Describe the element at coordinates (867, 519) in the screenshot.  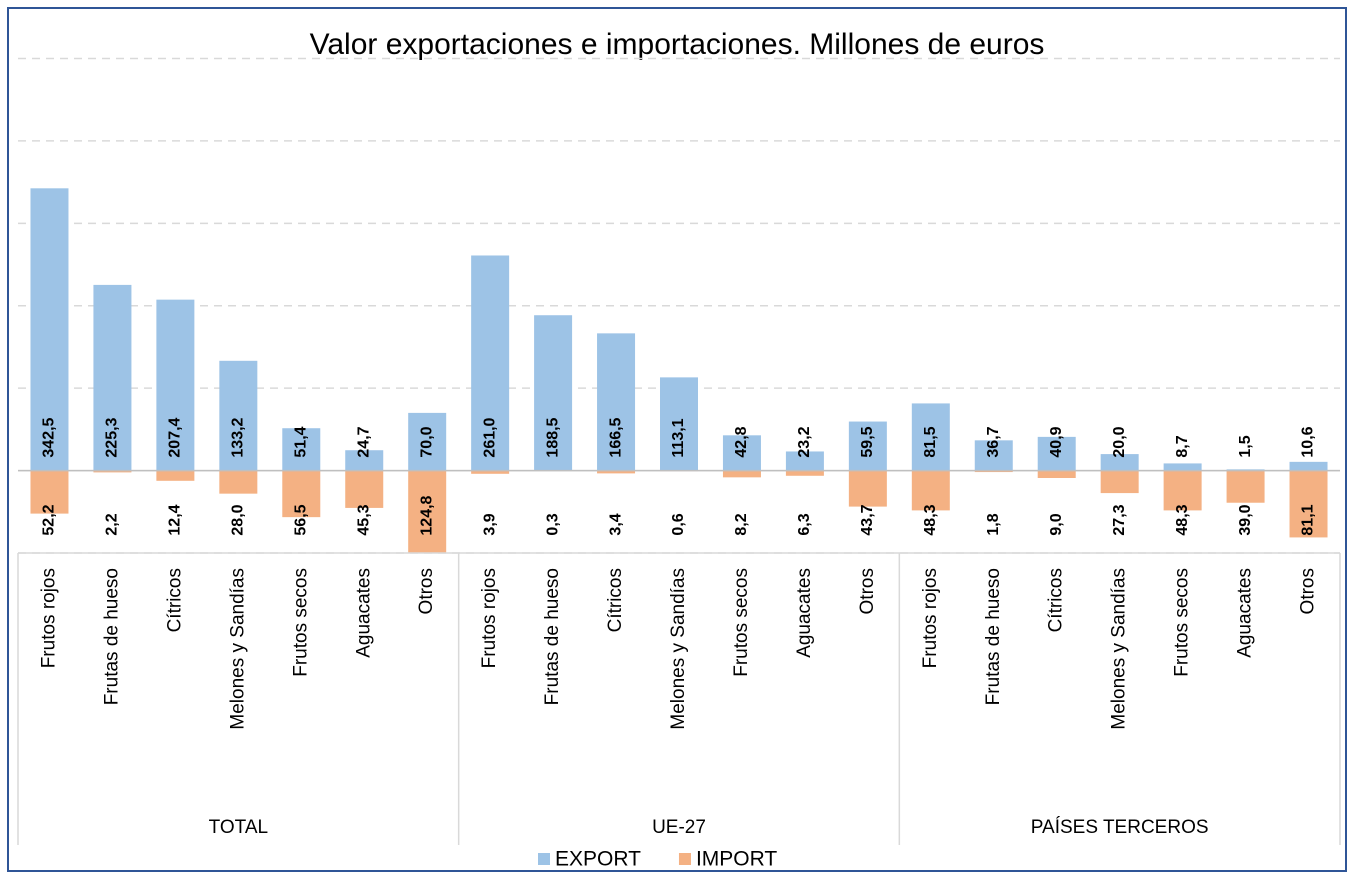
I see `value-label: 43,7` at that location.